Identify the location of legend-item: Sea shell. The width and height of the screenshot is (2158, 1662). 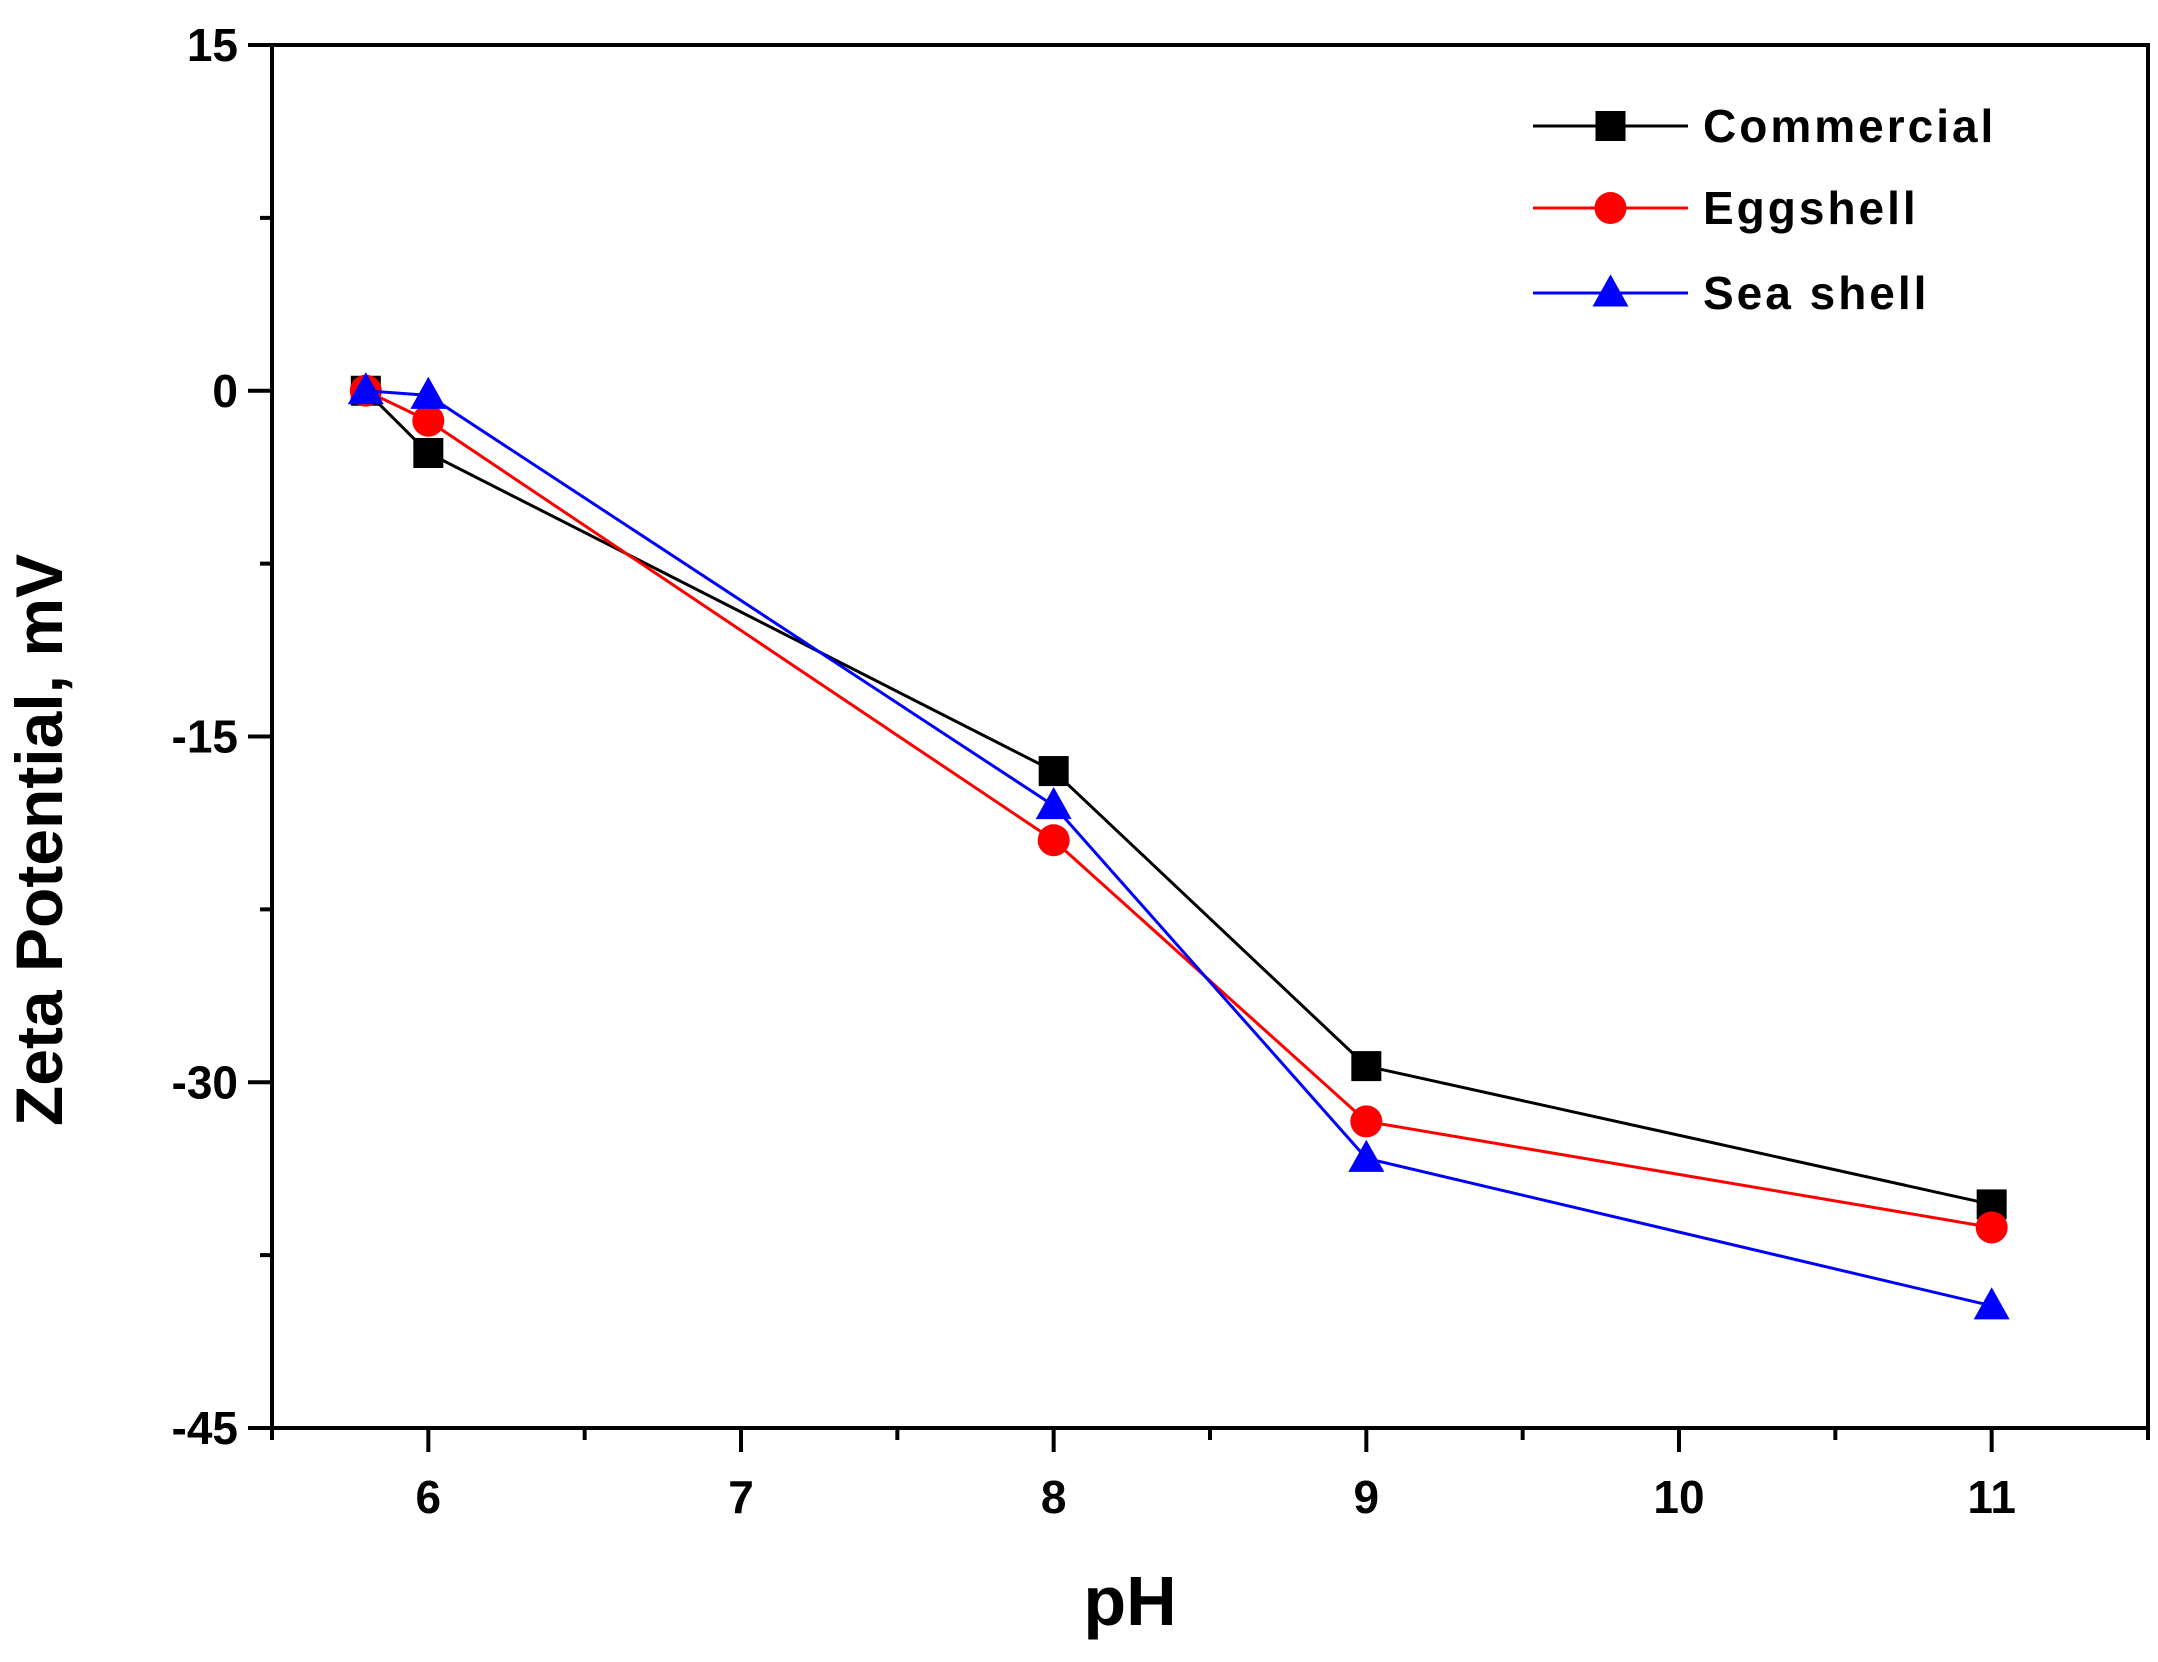
(1731, 293).